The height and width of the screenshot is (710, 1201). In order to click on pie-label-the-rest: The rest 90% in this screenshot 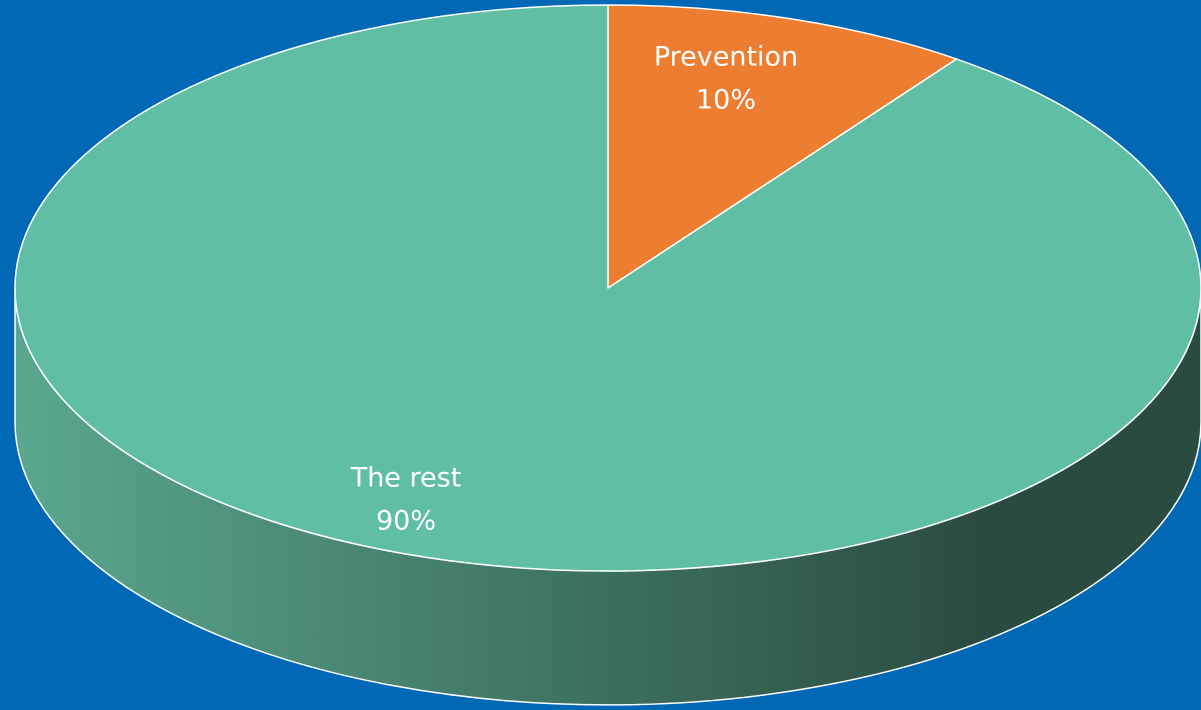, I will do `click(406, 500)`.